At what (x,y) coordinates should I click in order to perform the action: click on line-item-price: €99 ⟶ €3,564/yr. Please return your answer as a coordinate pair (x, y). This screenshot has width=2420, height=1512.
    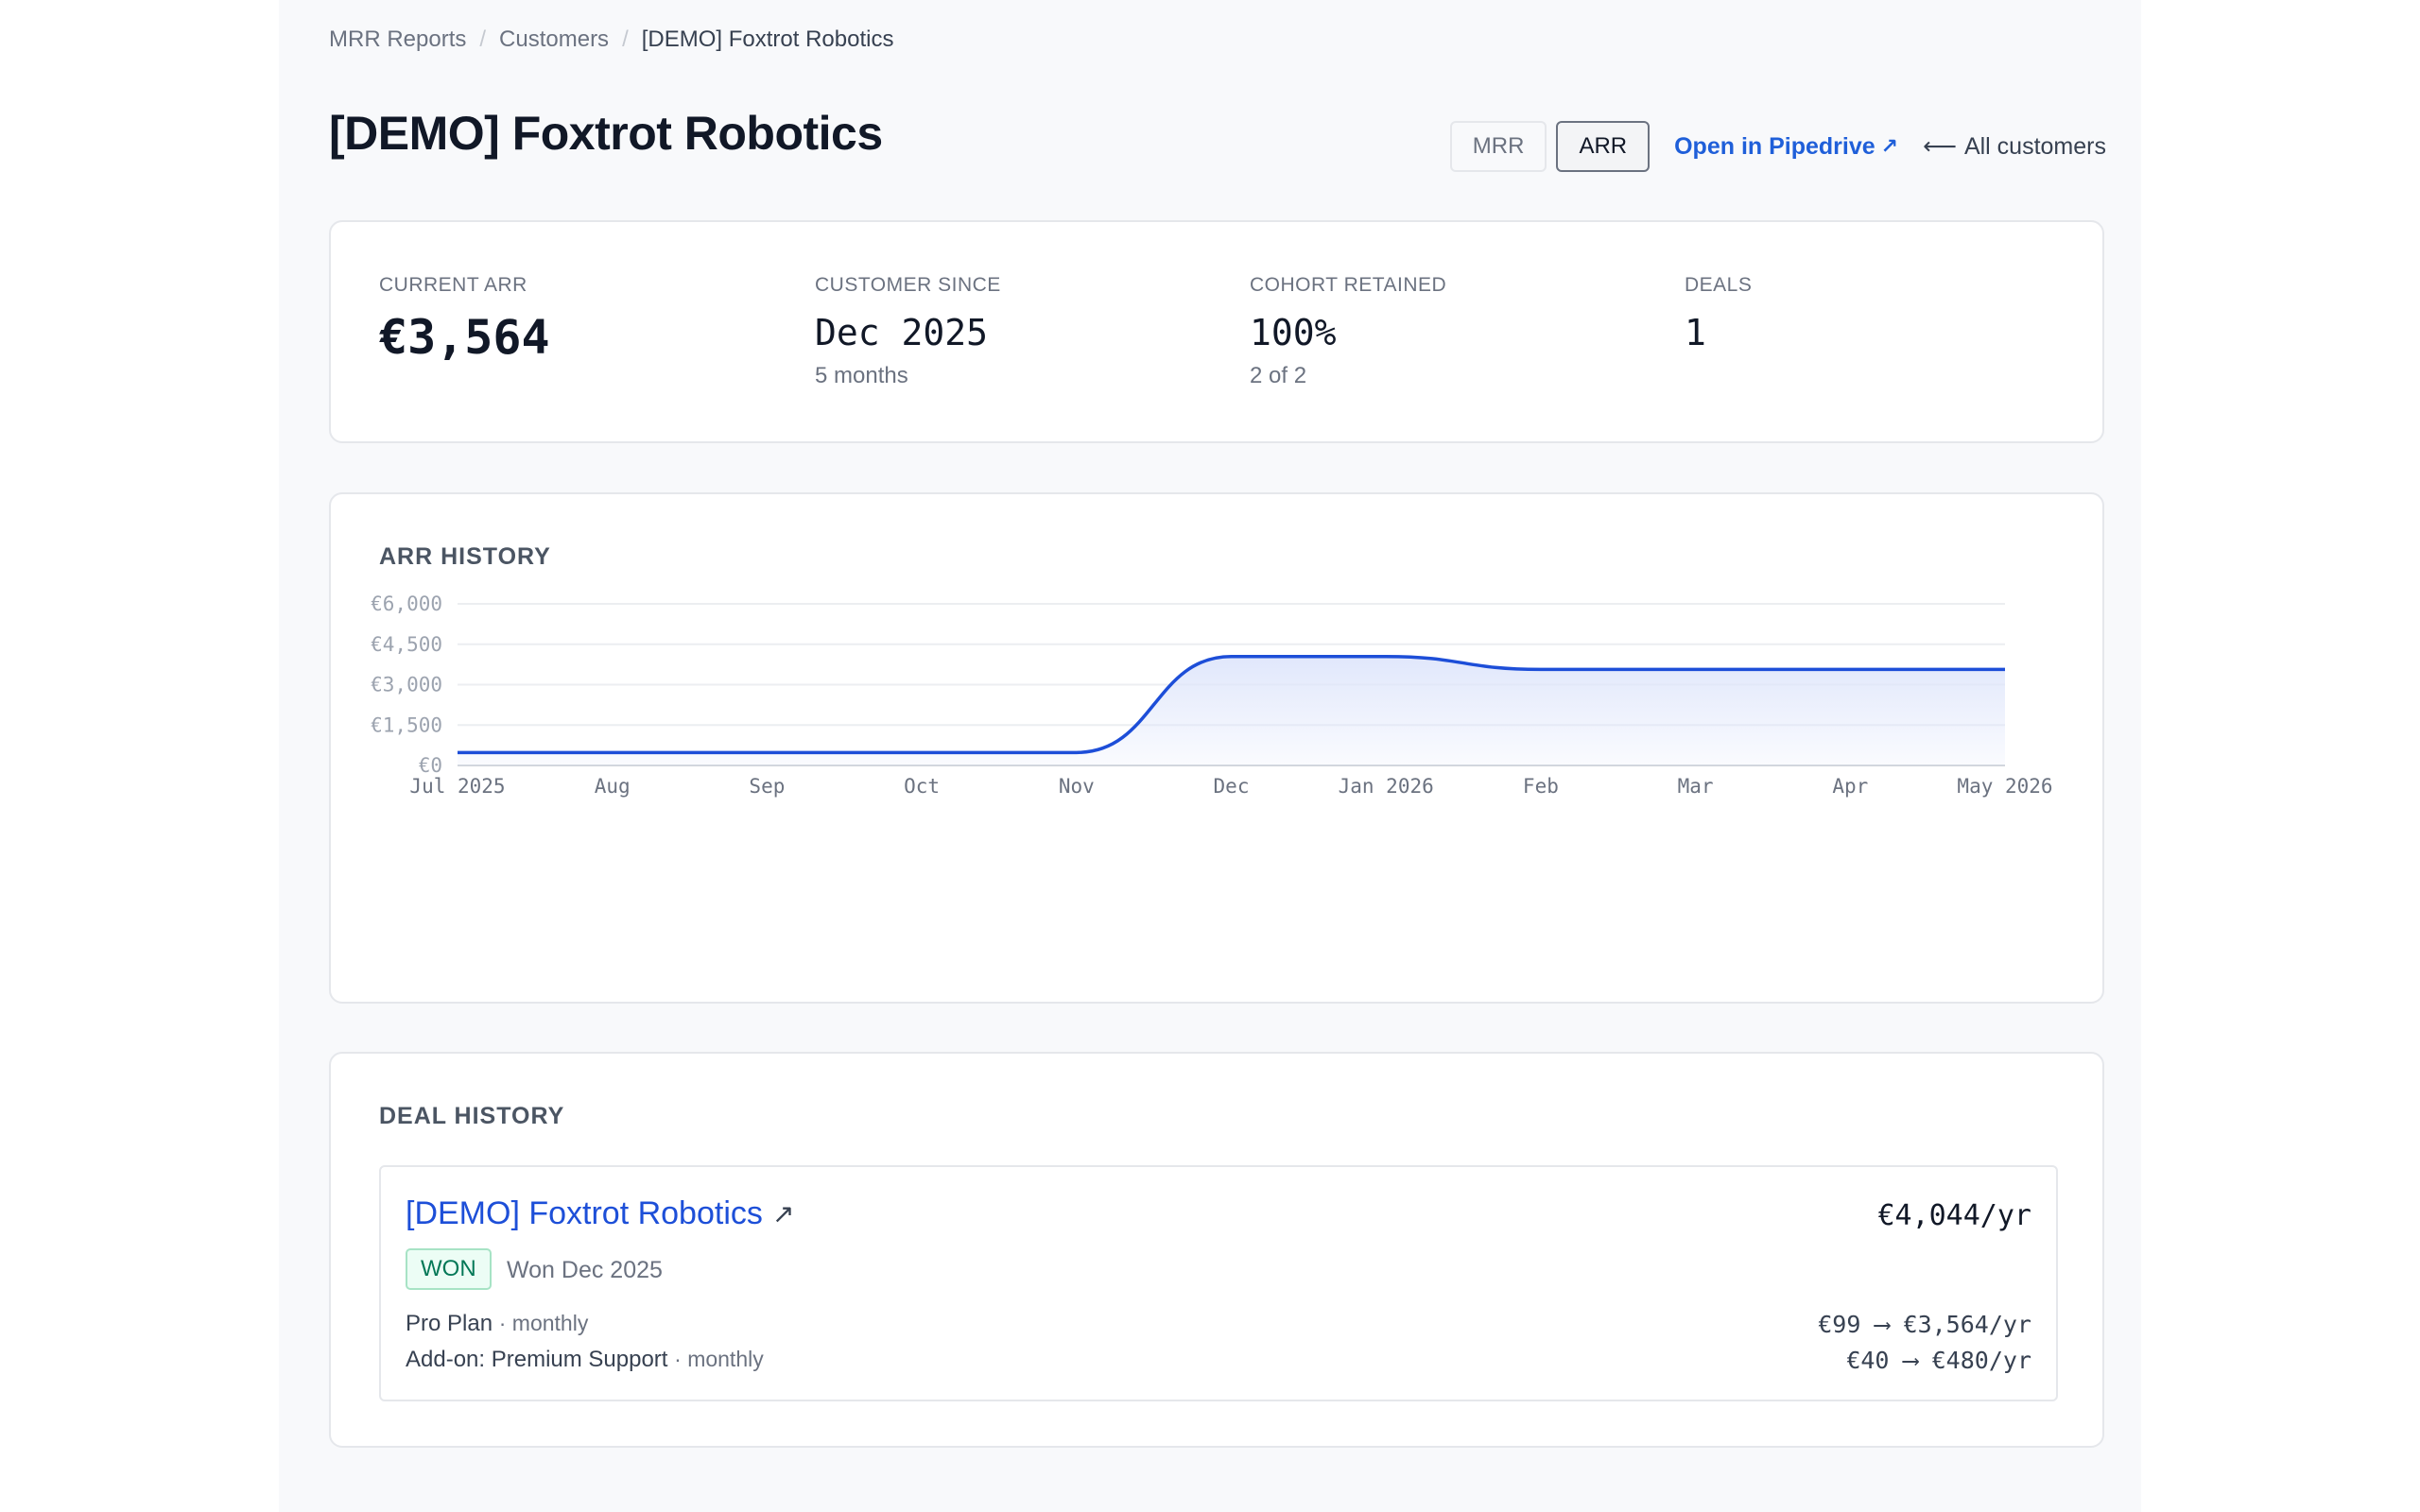
    Looking at the image, I should click on (1924, 1324).